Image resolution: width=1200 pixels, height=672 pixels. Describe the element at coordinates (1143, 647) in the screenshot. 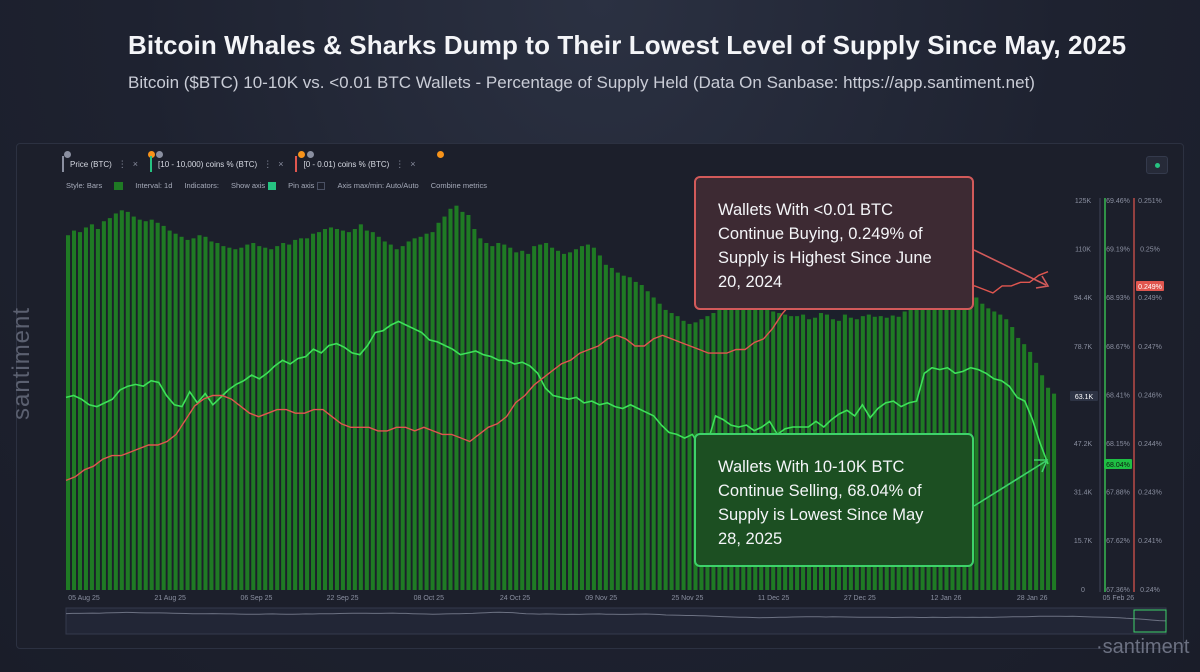

I see `santiment-watermark-corner: ·santiment` at that location.